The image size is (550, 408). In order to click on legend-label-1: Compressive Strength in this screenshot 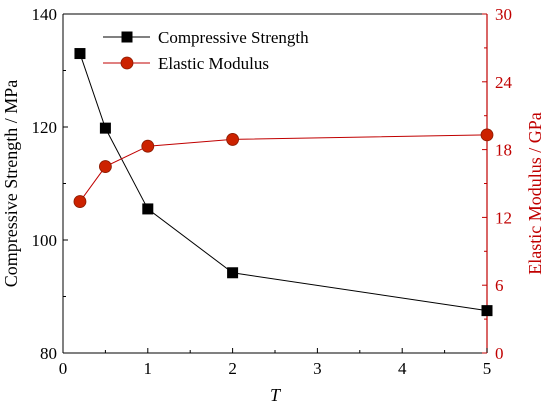, I will do `click(233, 37)`.